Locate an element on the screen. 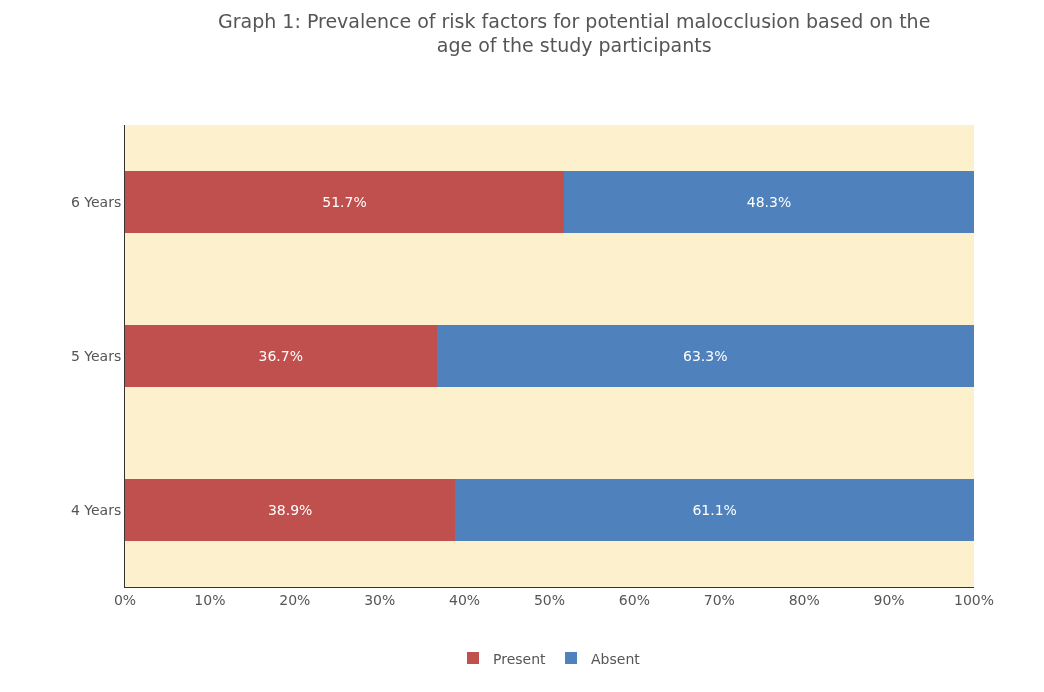  x-tick-label: 0% is located at coordinates (125, 599).